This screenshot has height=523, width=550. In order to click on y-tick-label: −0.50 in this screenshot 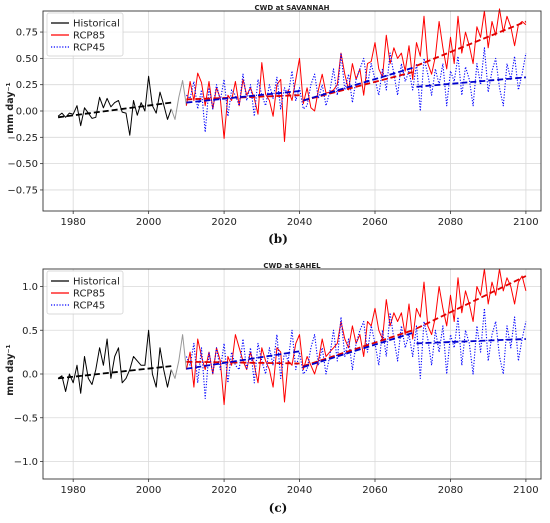, I will do `click(22, 164)`.